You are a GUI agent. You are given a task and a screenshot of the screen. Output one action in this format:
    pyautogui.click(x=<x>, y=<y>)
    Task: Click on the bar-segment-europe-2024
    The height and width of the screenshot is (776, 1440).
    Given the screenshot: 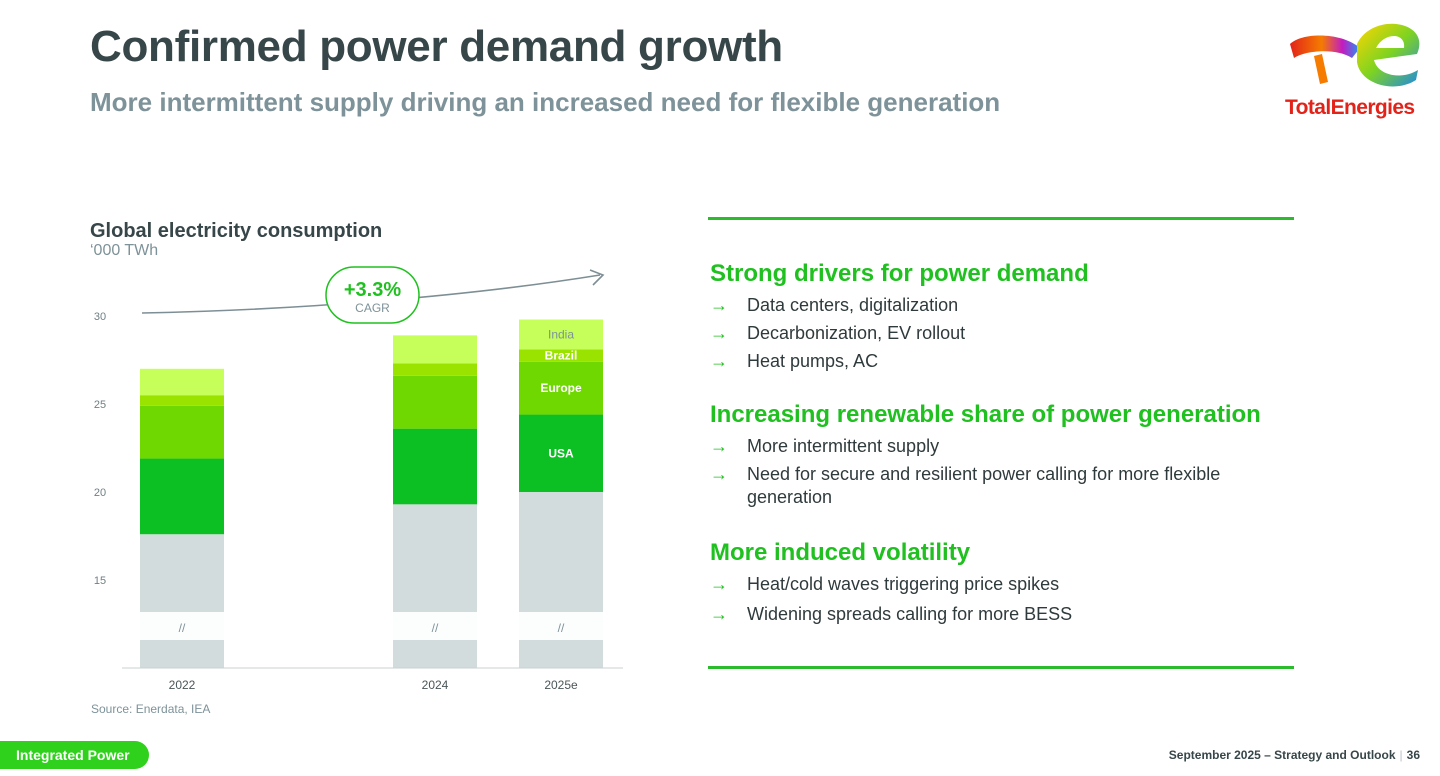 What is the action you would take?
    pyautogui.click(x=435, y=402)
    